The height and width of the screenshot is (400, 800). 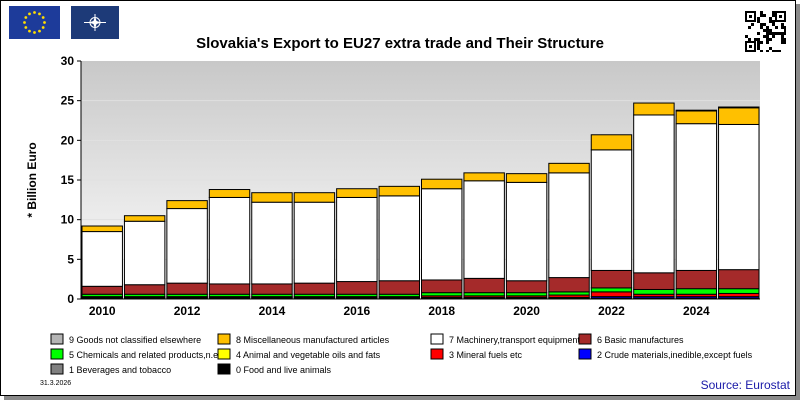 I want to click on legend-label-3: 3 Mineral fuels etc, so click(x=486, y=355).